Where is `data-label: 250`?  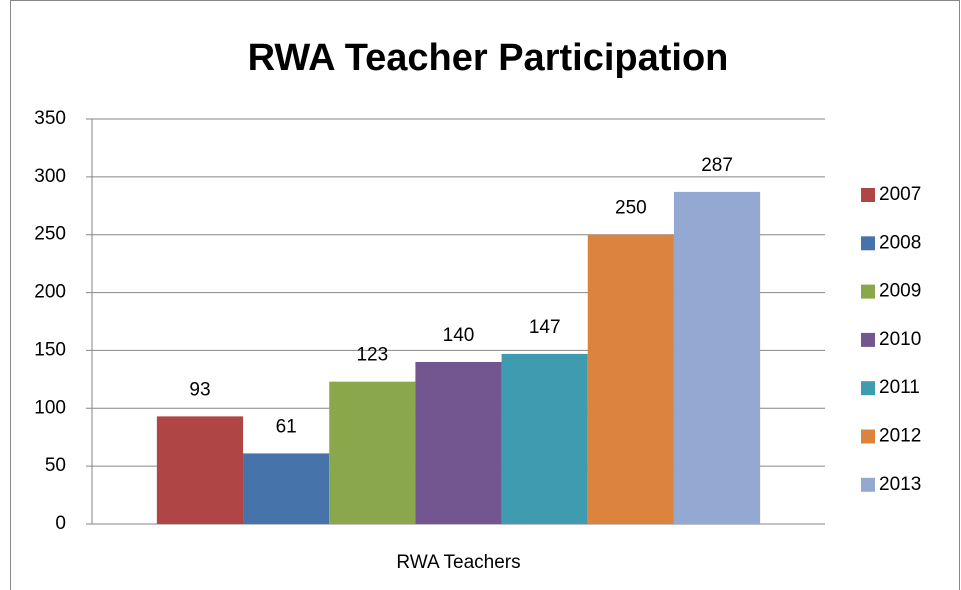
data-label: 250 is located at coordinates (631, 208).